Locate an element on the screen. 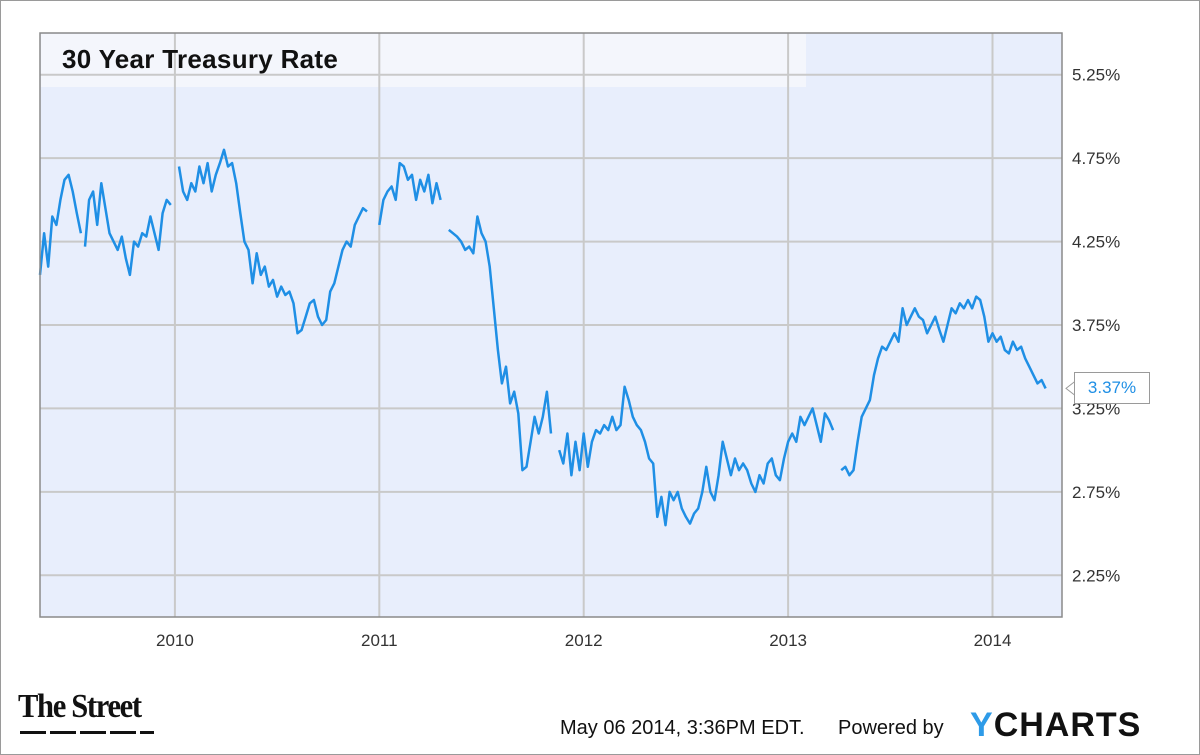 The image size is (1200, 755). y-tick-label: 2.25% is located at coordinates (1096, 575).